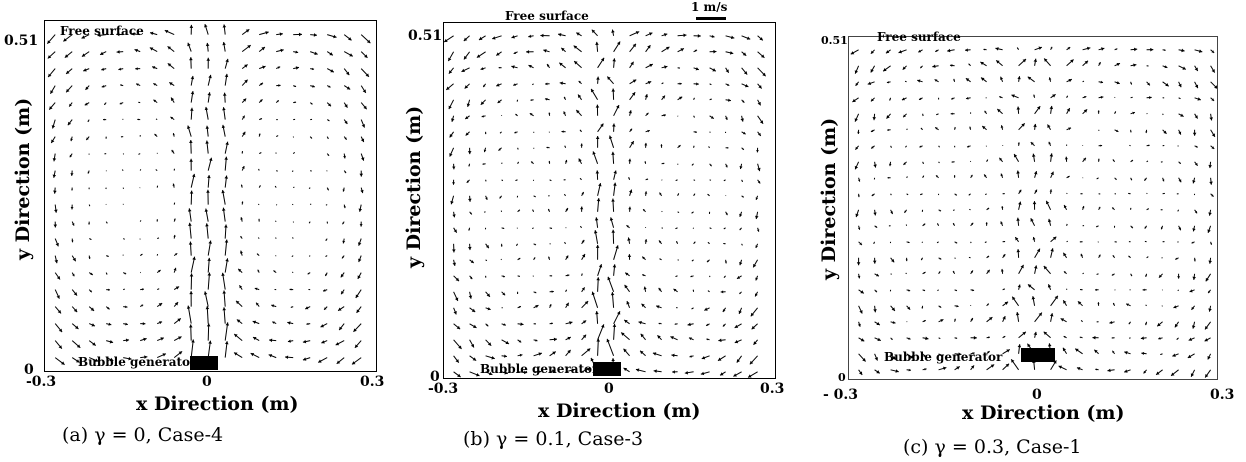  What do you see at coordinates (609, 389) in the screenshot?
I see `panel-b-xtick-mid: 0` at bounding box center [609, 389].